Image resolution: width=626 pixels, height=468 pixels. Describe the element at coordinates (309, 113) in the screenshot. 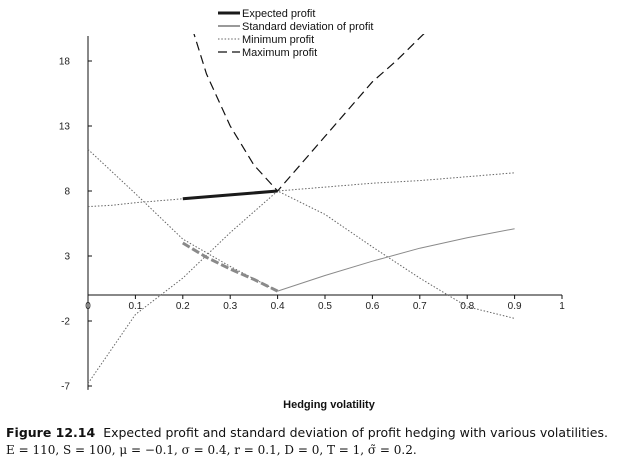

I see `series-line-maximum-profit` at that location.